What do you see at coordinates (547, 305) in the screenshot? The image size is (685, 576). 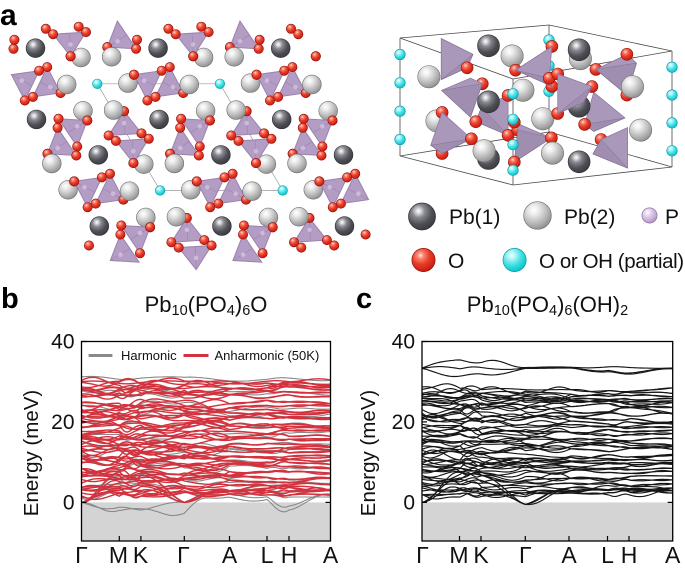 I see `svg-text: Pb10(PO4)6(OH)2` at bounding box center [547, 305].